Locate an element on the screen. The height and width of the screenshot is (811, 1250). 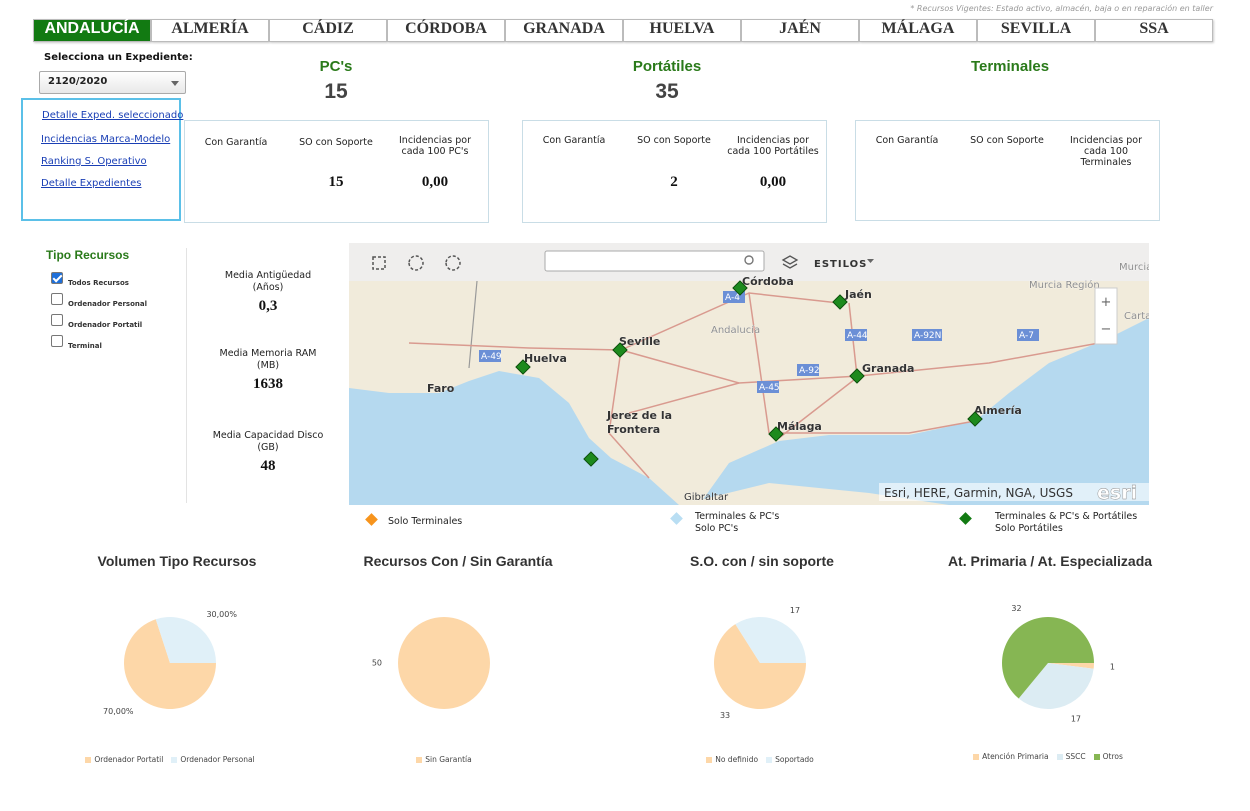
kpi-title: Portátiles is located at coordinates (667, 66).